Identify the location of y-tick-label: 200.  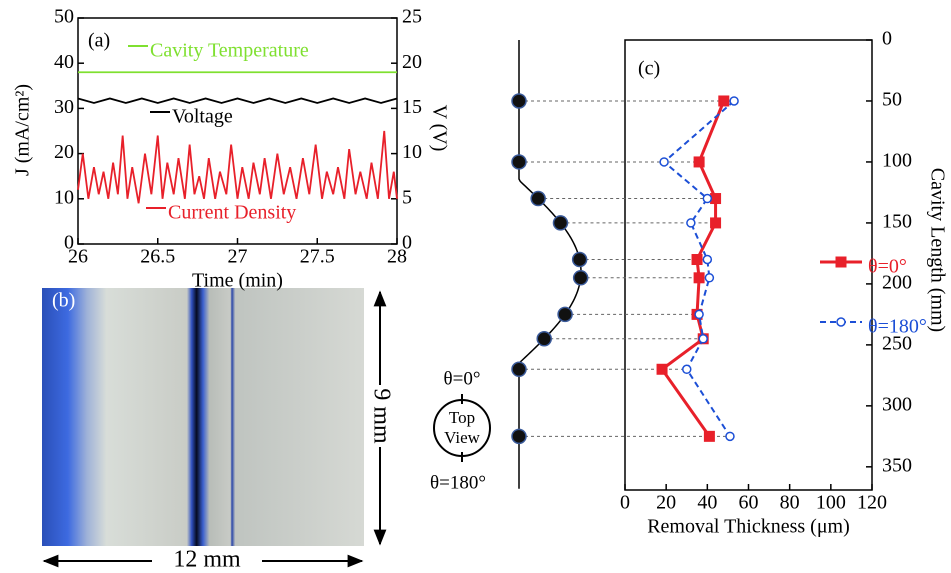
(897, 282).